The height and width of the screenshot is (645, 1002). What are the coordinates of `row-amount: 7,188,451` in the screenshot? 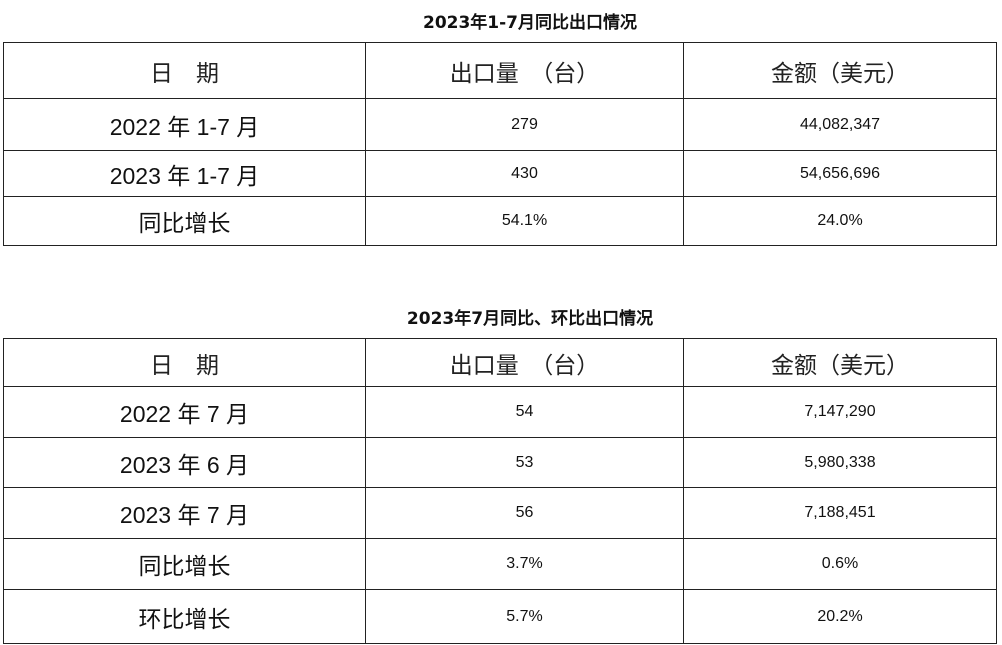 It's located at (840, 513).